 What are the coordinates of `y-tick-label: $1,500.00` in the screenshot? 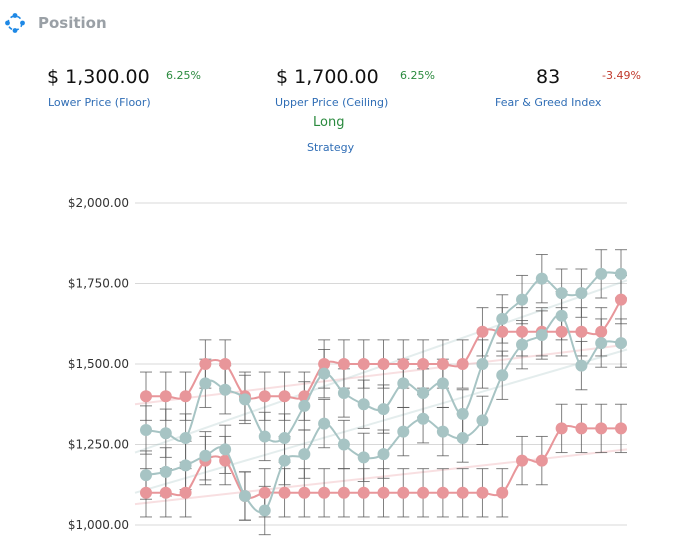 It's located at (98, 364).